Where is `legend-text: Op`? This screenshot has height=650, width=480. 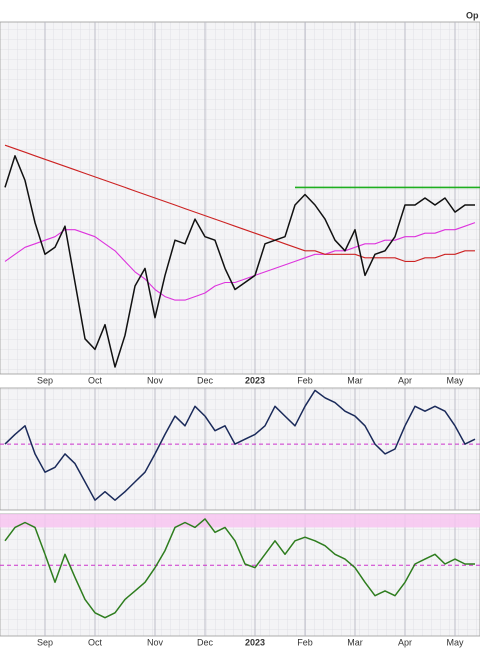 legend-text: Op is located at coordinates (472, 15).